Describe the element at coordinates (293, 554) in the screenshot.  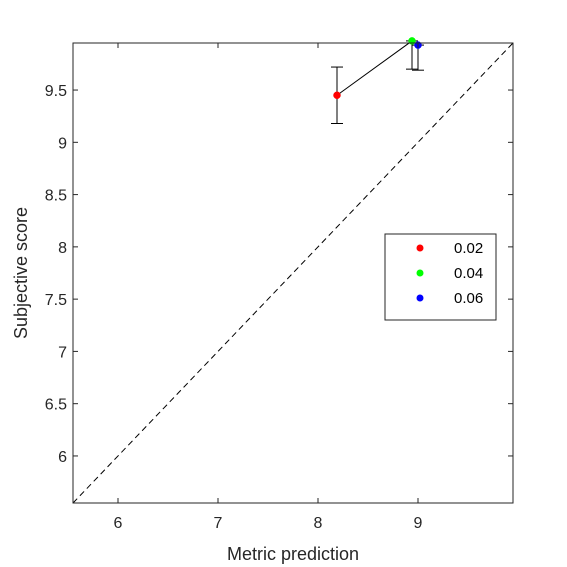
I see `x-axis-label: Metric prediction` at that location.